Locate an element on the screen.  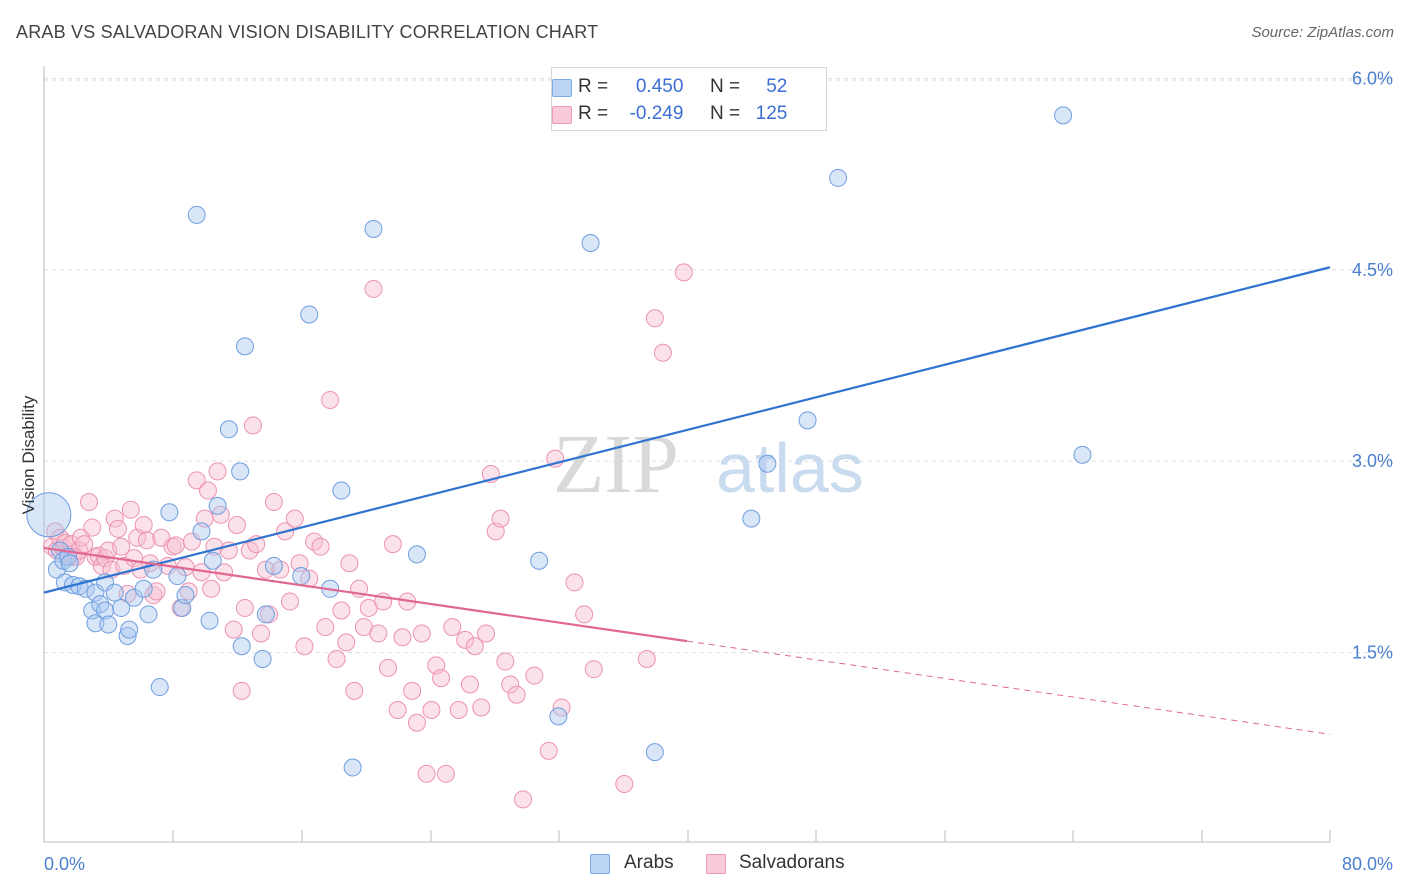
x-tick-label: 80.0% is located at coordinates (1367, 864).